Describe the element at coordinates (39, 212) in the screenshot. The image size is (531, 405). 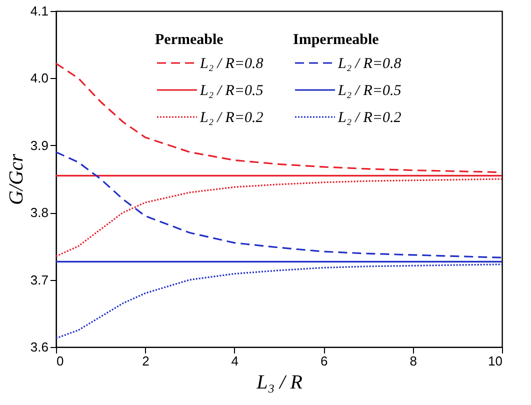
I see `y-tick-label: 3.8` at that location.